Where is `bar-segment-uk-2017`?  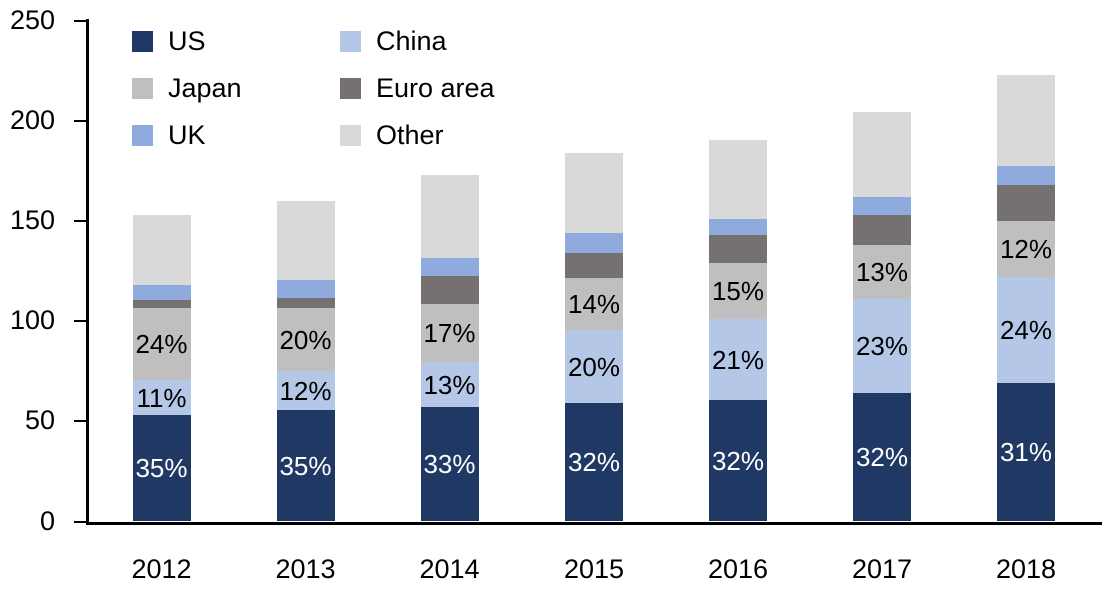
bar-segment-uk-2017 is located at coordinates (882, 206).